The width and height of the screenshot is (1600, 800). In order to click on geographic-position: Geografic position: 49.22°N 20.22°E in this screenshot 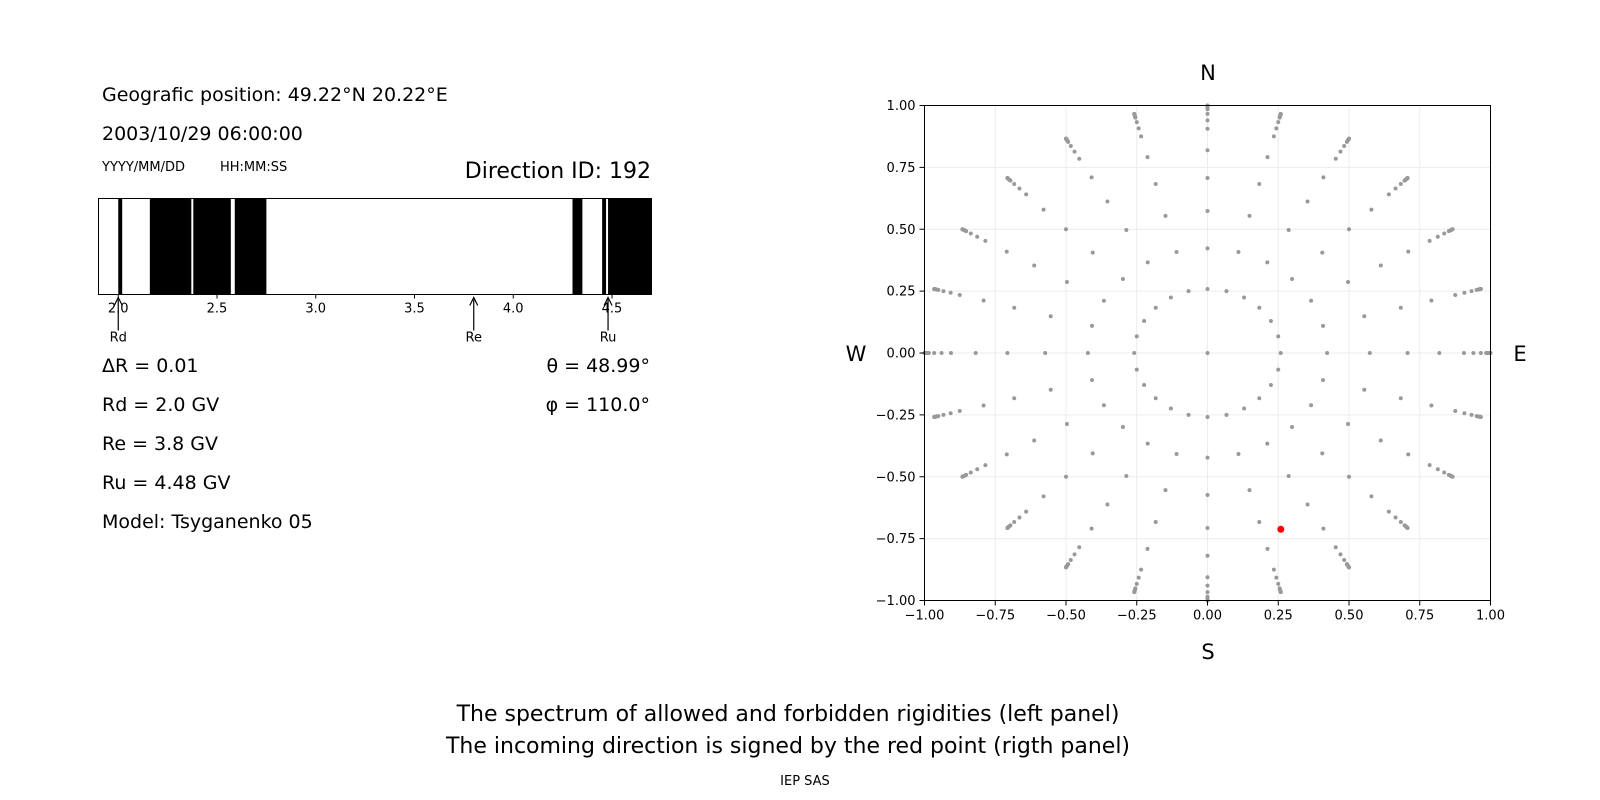, I will do `click(275, 95)`.